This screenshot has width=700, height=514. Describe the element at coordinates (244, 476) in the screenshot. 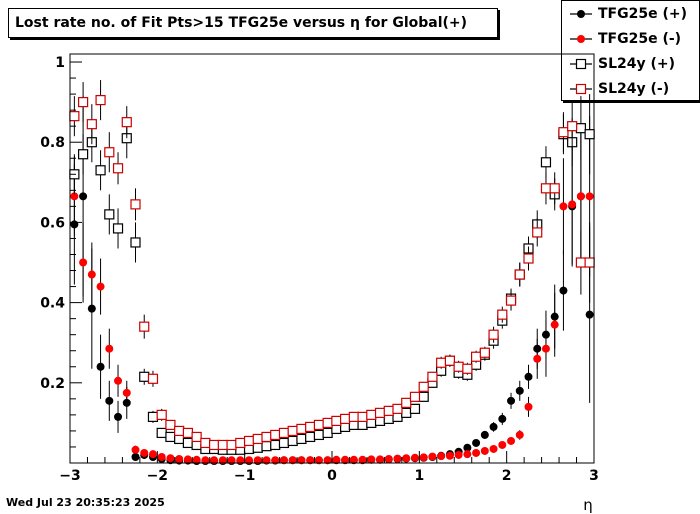

I see `x-tick-label: −1` at that location.